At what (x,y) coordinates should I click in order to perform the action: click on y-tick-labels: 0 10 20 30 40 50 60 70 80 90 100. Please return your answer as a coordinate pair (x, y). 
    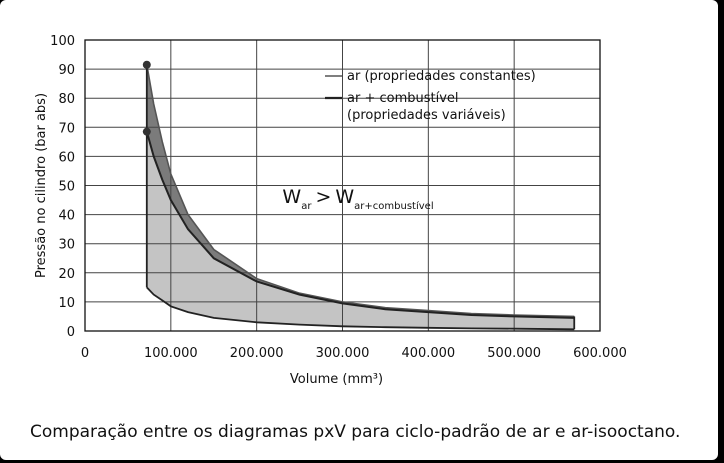
    Looking at the image, I should click on (62, 187).